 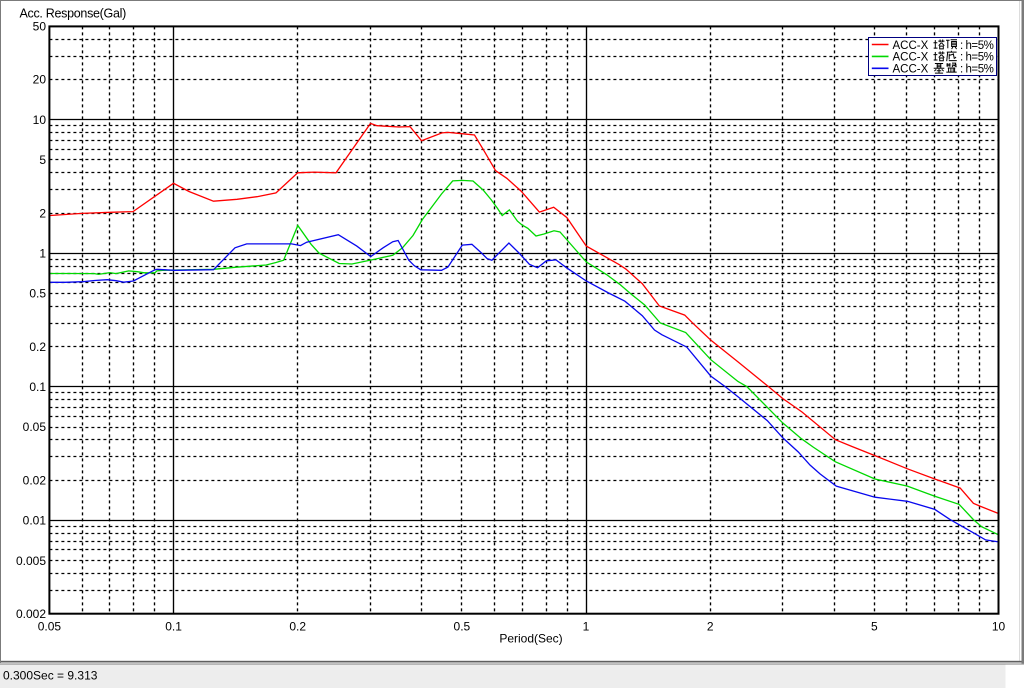 I want to click on svg-text: 0.02, so click(x=35, y=480).